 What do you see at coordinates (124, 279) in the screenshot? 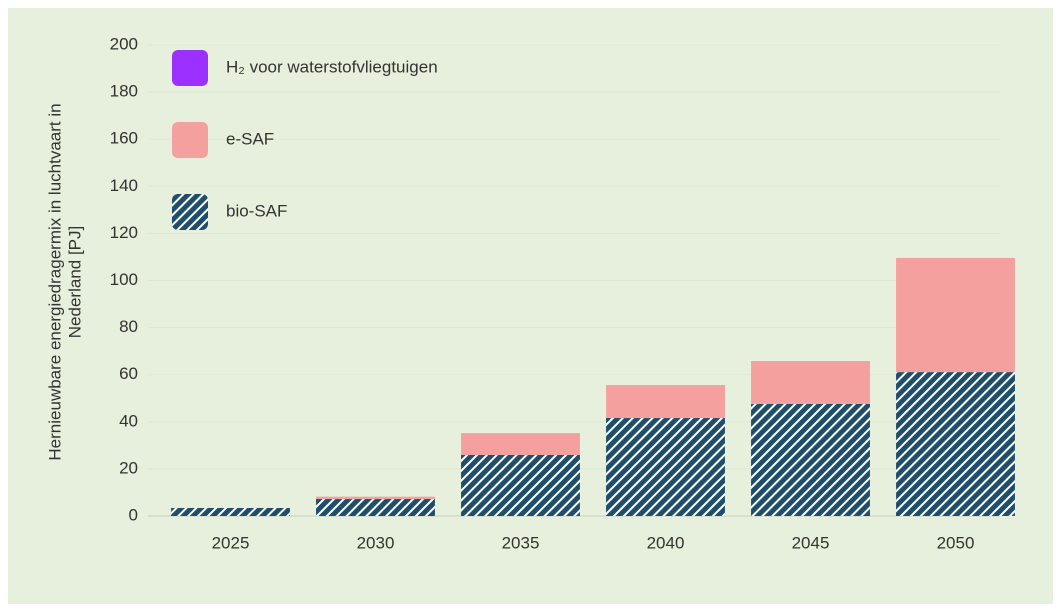
I see `y-tick-label: 100` at bounding box center [124, 279].